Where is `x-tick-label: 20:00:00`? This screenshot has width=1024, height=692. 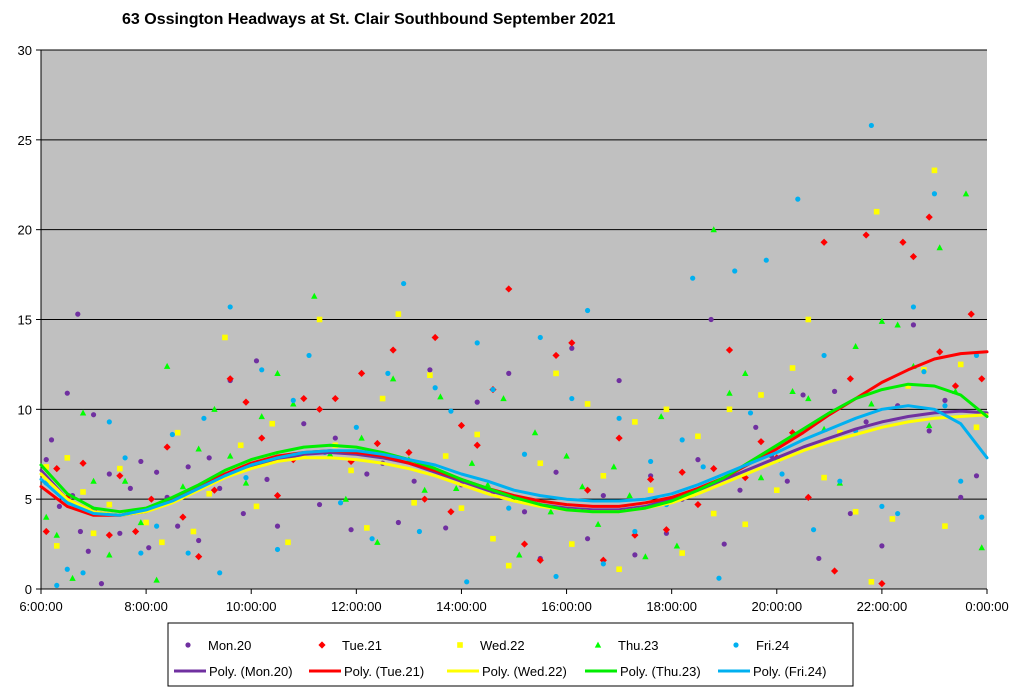 x-tick-label: 20:00:00 is located at coordinates (776, 606).